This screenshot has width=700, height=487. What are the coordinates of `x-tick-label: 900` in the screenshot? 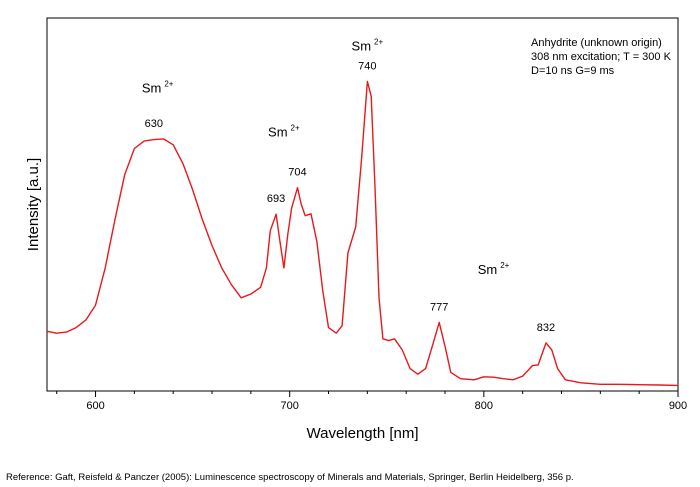 It's located at (678, 406).